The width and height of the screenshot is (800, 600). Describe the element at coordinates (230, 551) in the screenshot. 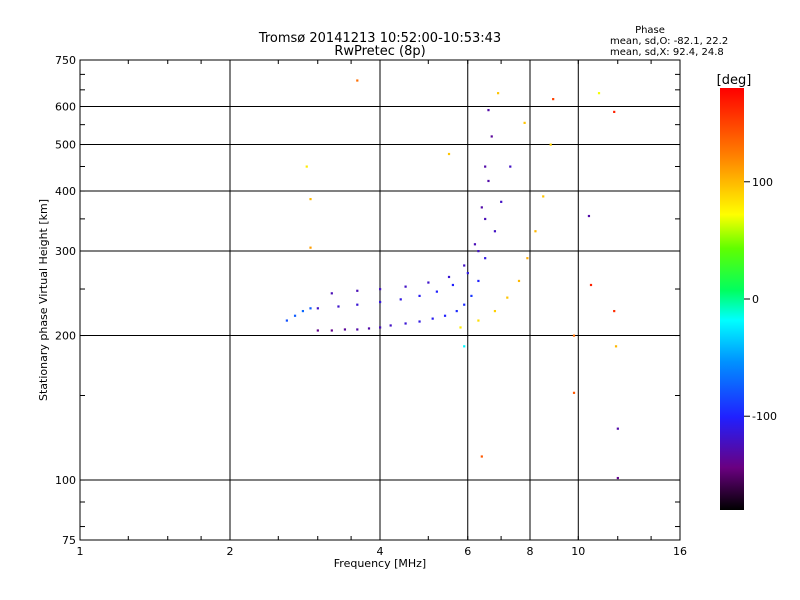

I see `x-tick-label: 2` at that location.